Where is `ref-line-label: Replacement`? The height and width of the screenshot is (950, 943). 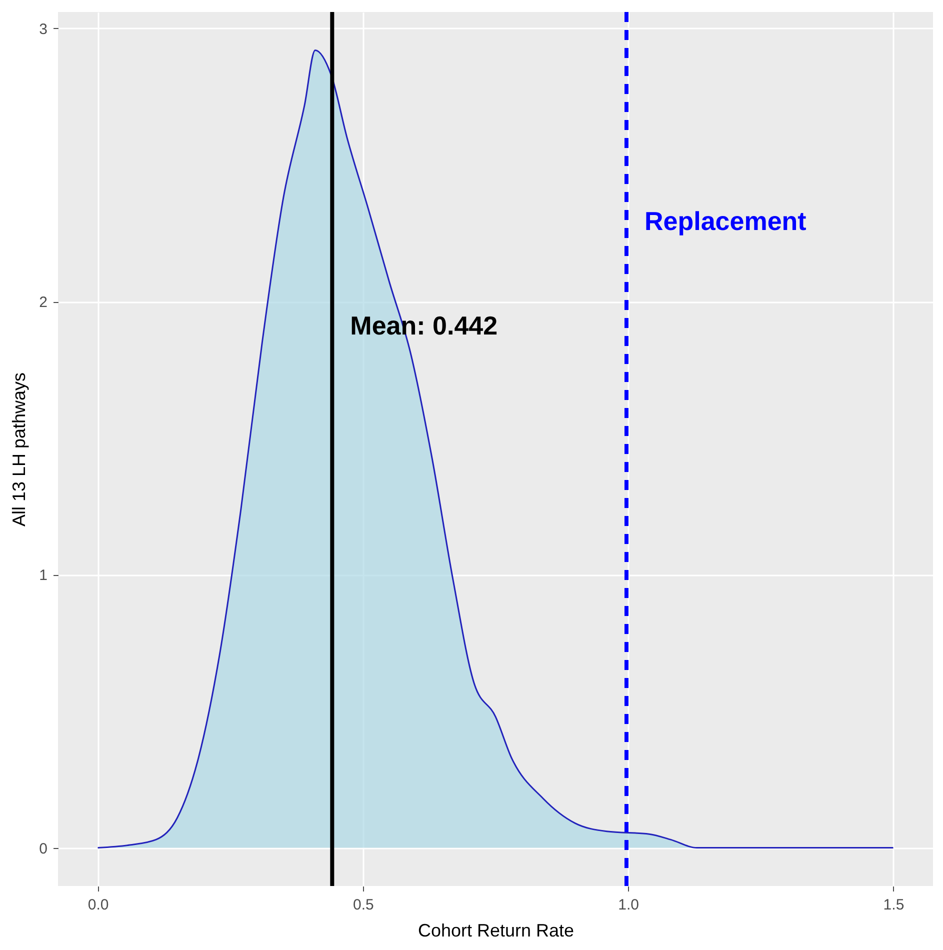 ref-line-label: Replacement is located at coordinates (725, 221).